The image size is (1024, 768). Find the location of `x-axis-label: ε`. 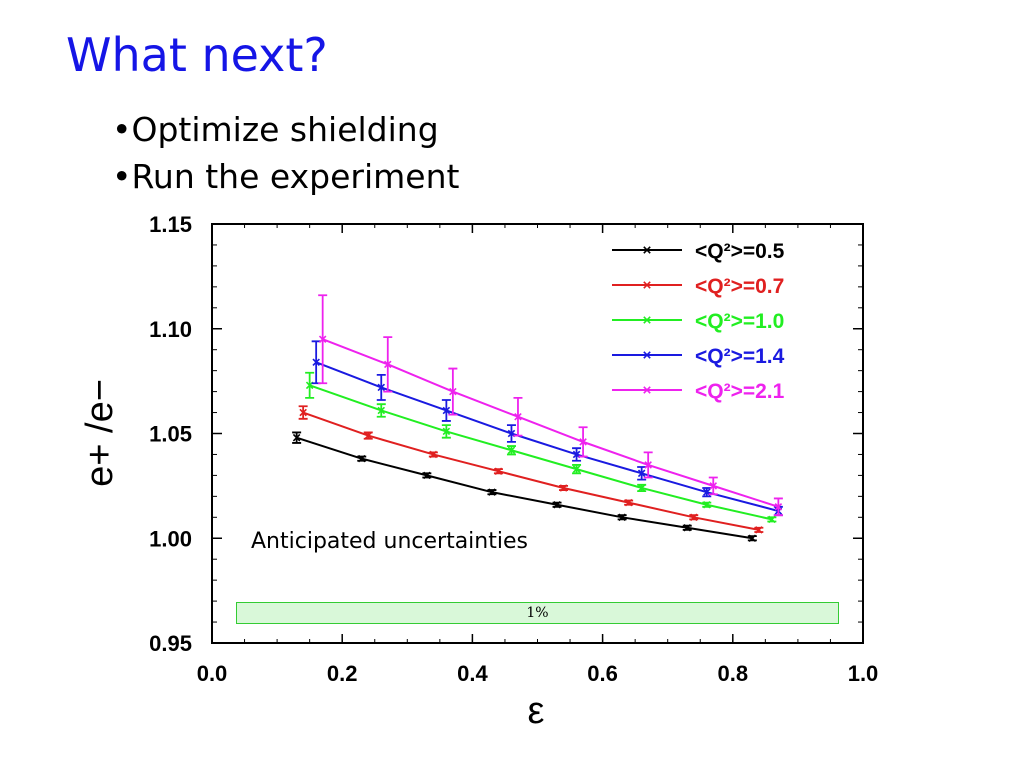

x-axis-label: ε is located at coordinates (536, 711).